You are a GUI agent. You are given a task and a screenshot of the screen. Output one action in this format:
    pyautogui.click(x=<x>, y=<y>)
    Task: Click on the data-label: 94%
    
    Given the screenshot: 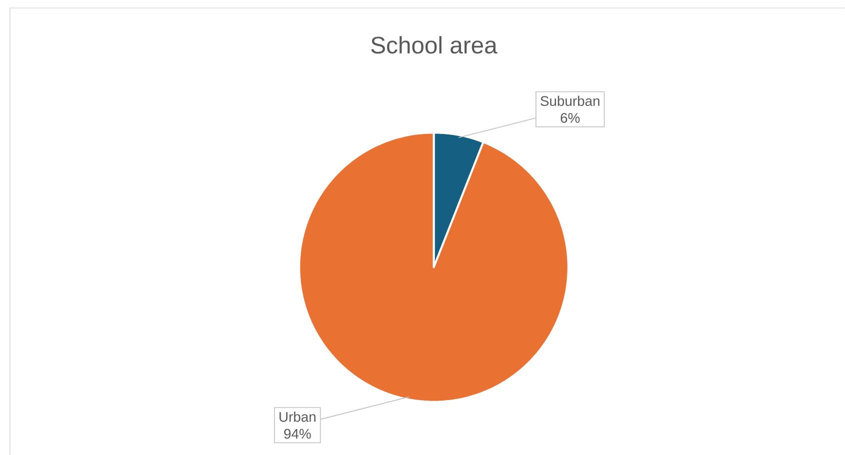 What is the action you would take?
    pyautogui.click(x=297, y=433)
    